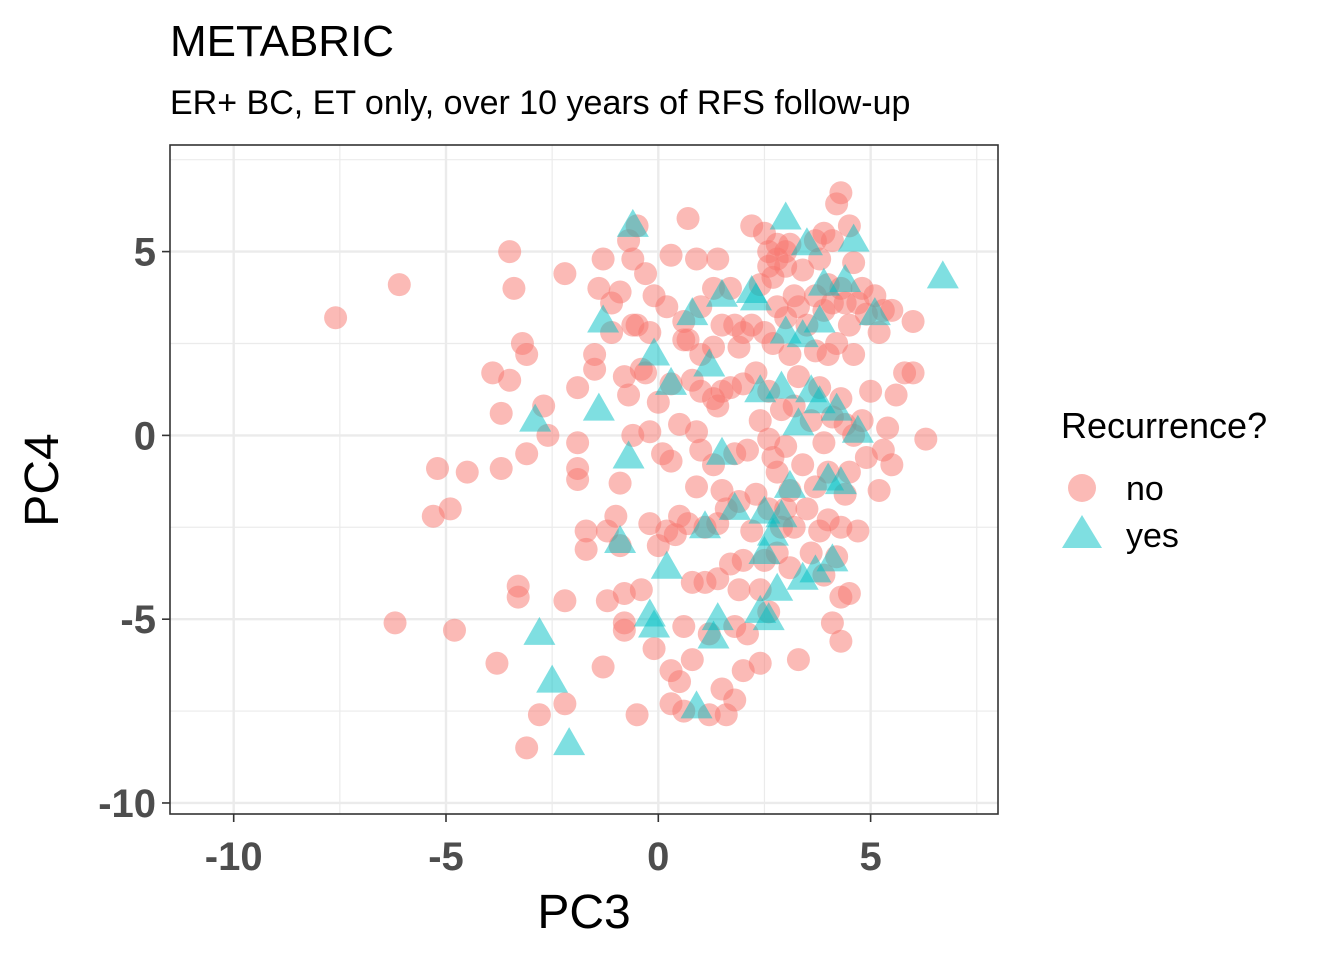  Describe the element at coordinates (658, 857) in the screenshot. I see `x-tick-label: 0` at that location.